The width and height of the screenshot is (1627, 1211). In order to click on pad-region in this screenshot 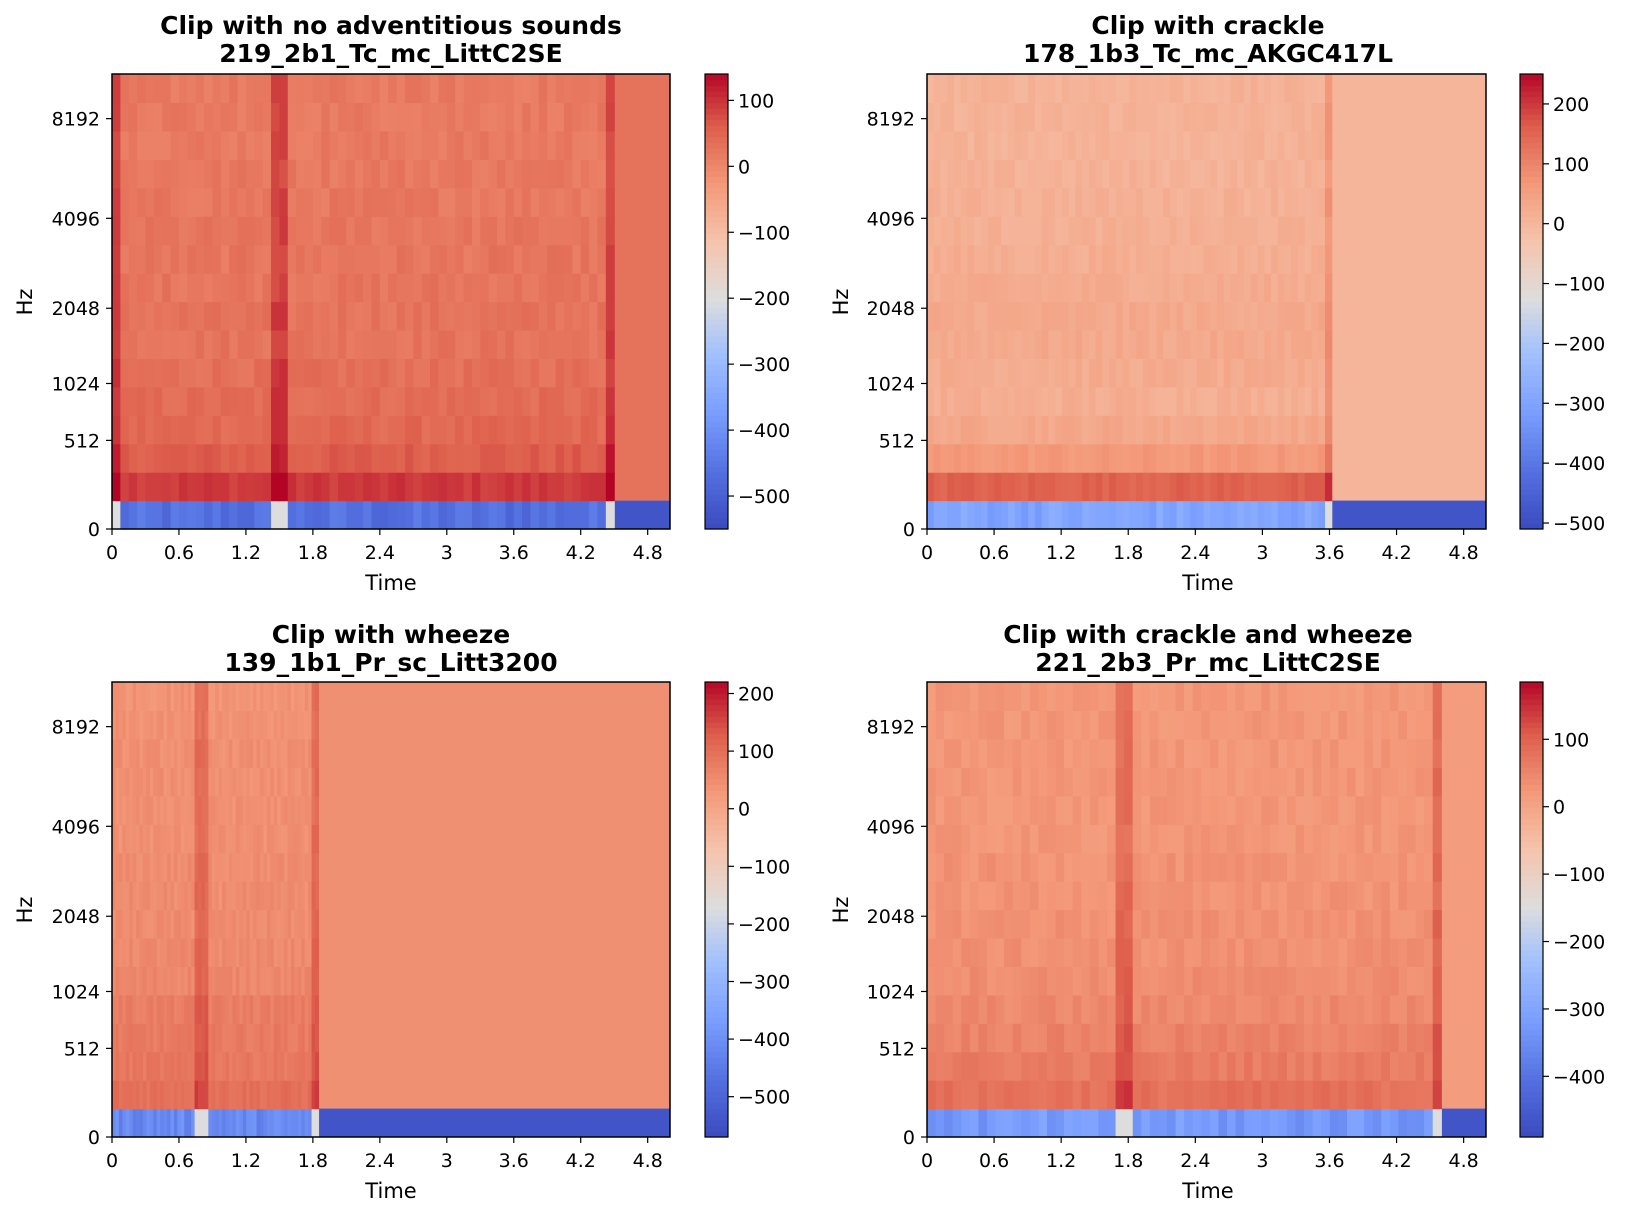, I will do `click(1408, 287)`.